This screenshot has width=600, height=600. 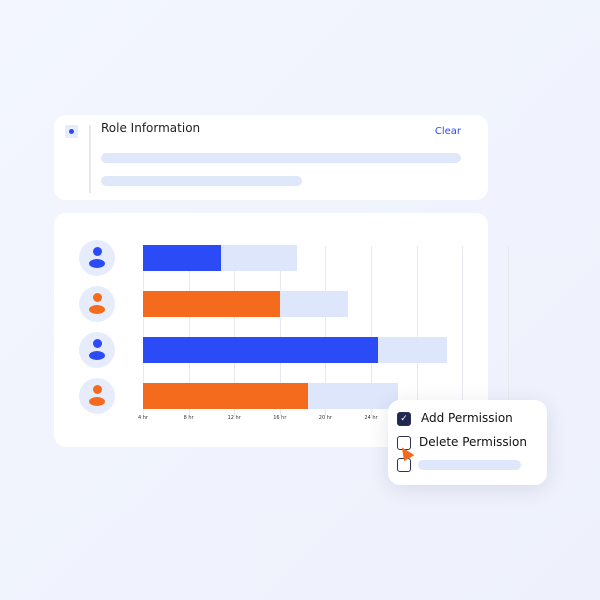 I want to click on role-information-card: Role Information Clear, so click(x=271, y=157).